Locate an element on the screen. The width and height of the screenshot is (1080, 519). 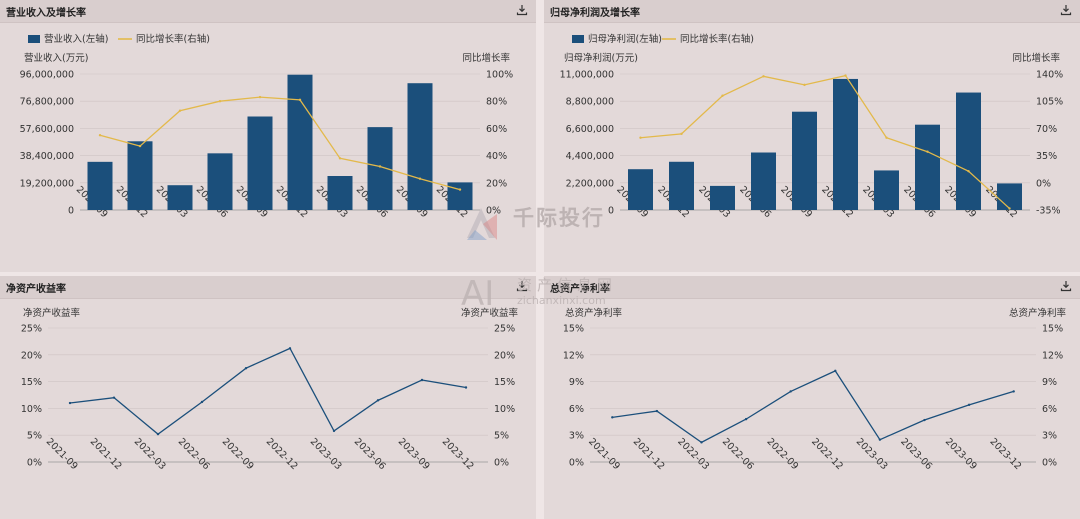
y-left-tick-label: 2,200,000 is located at coordinates (590, 183).